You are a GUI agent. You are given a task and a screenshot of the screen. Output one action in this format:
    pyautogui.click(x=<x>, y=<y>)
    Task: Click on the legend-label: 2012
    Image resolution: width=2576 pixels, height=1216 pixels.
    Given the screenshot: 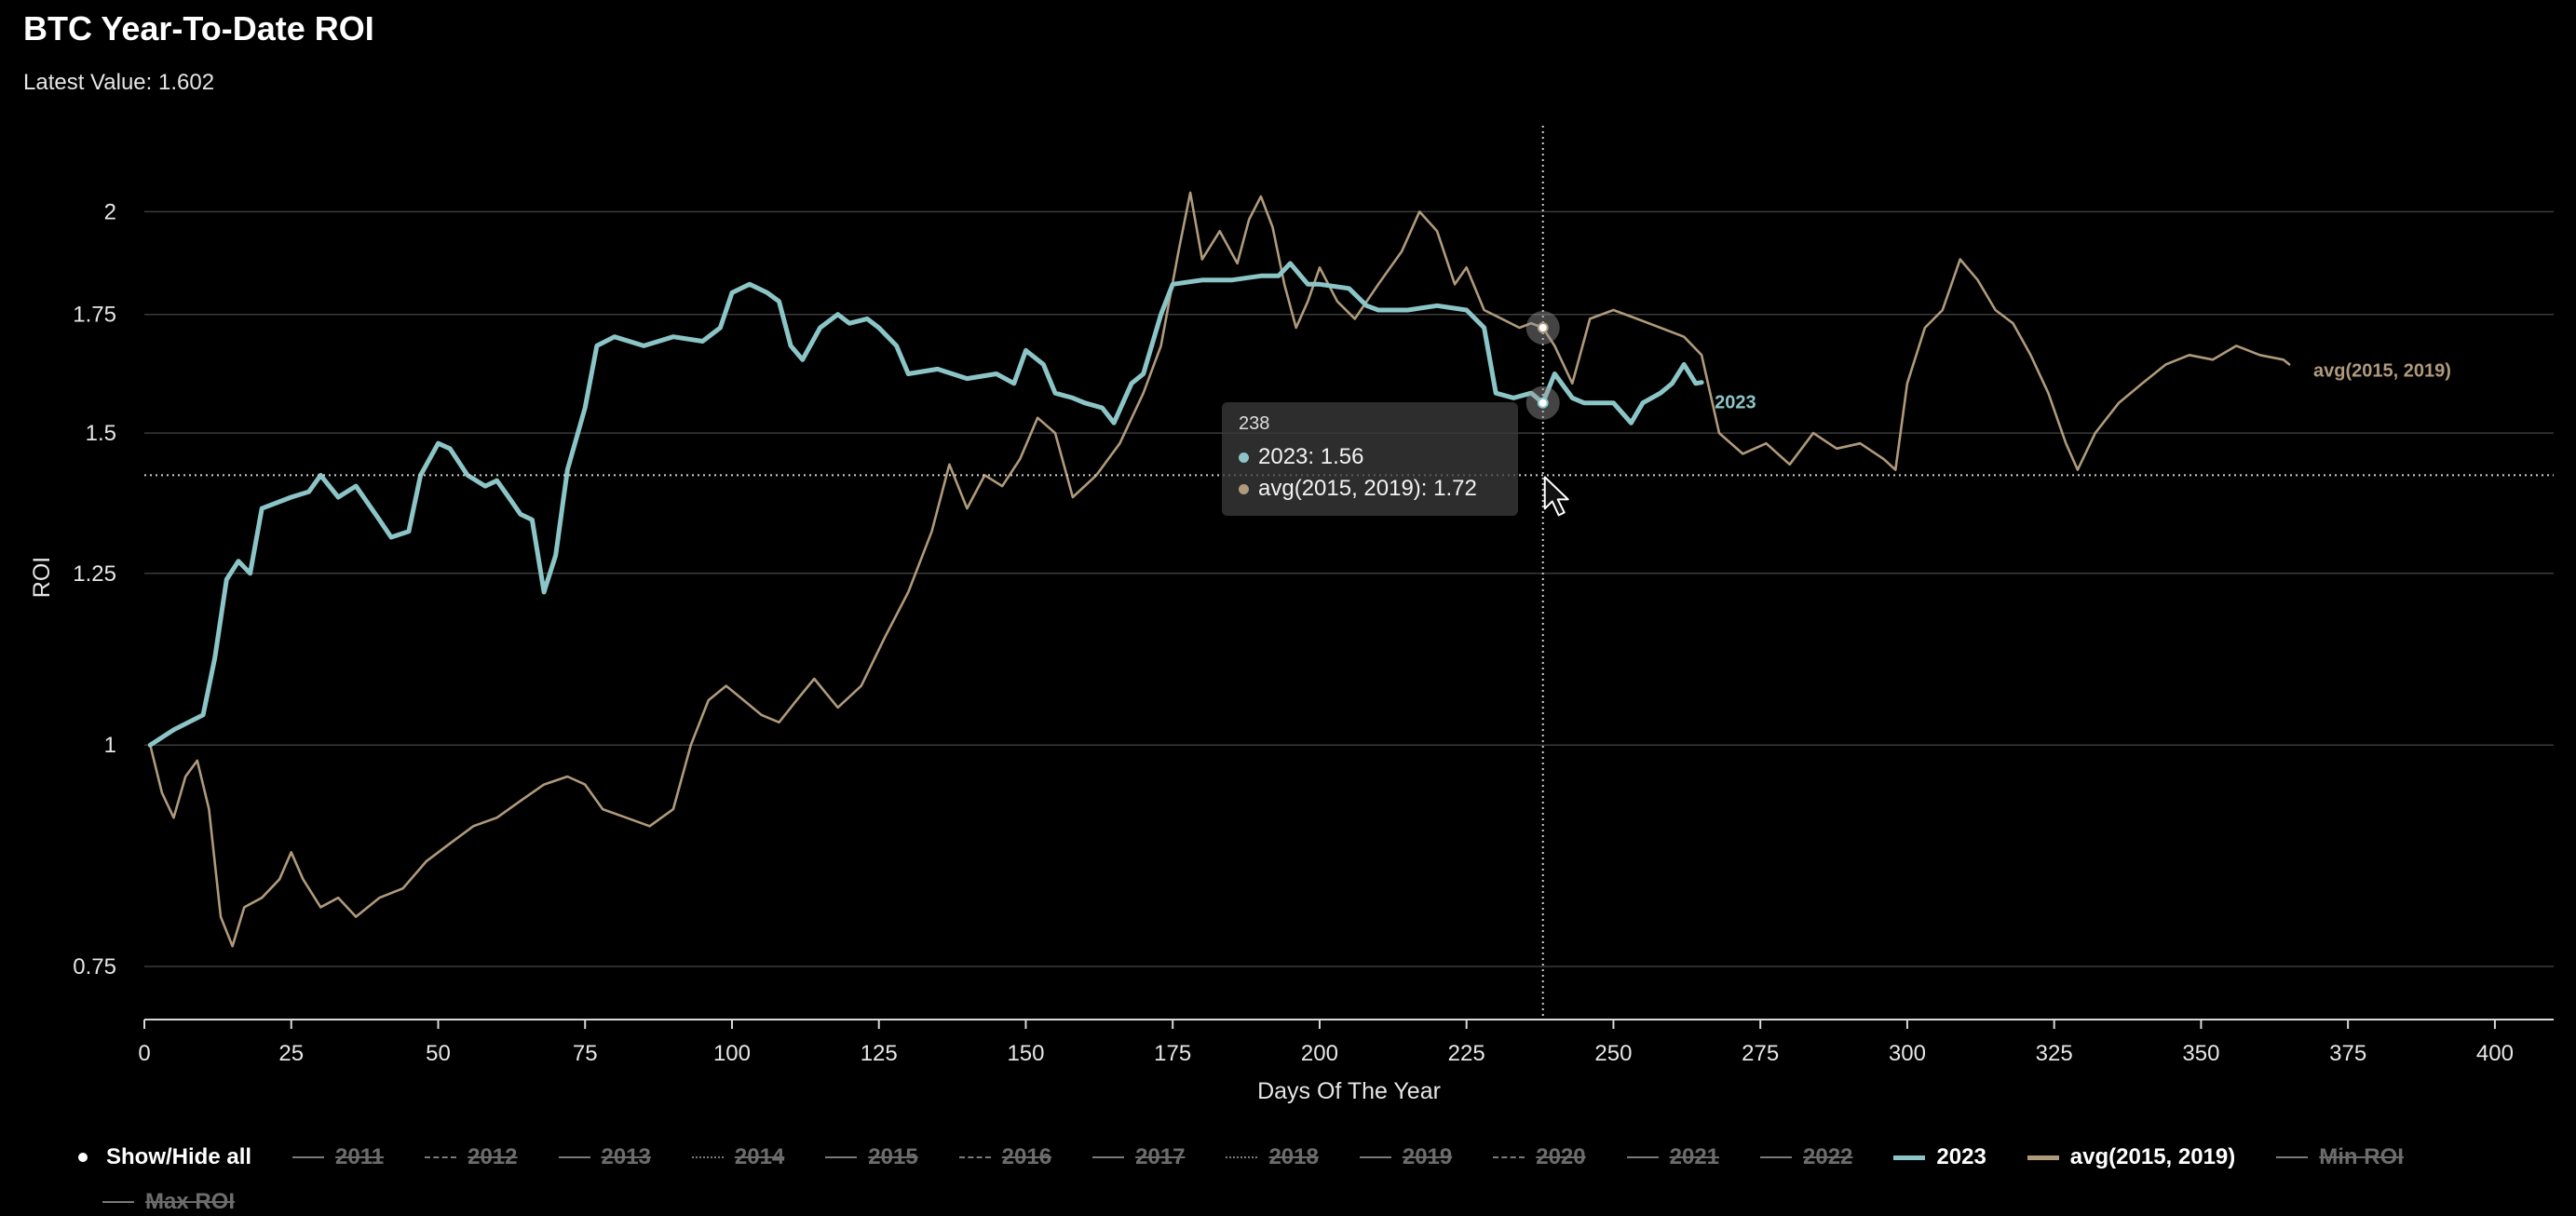 What is the action you would take?
    pyautogui.click(x=493, y=1157)
    